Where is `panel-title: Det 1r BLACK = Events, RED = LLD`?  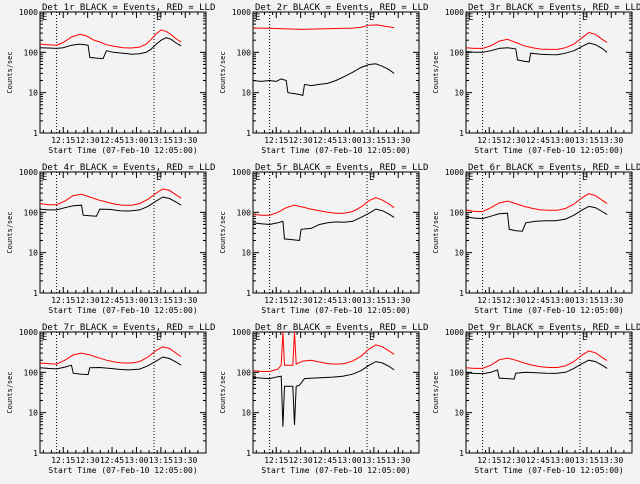
panel-title: Det 1r BLACK = Events, RED = LLD is located at coordinates (128, 8).